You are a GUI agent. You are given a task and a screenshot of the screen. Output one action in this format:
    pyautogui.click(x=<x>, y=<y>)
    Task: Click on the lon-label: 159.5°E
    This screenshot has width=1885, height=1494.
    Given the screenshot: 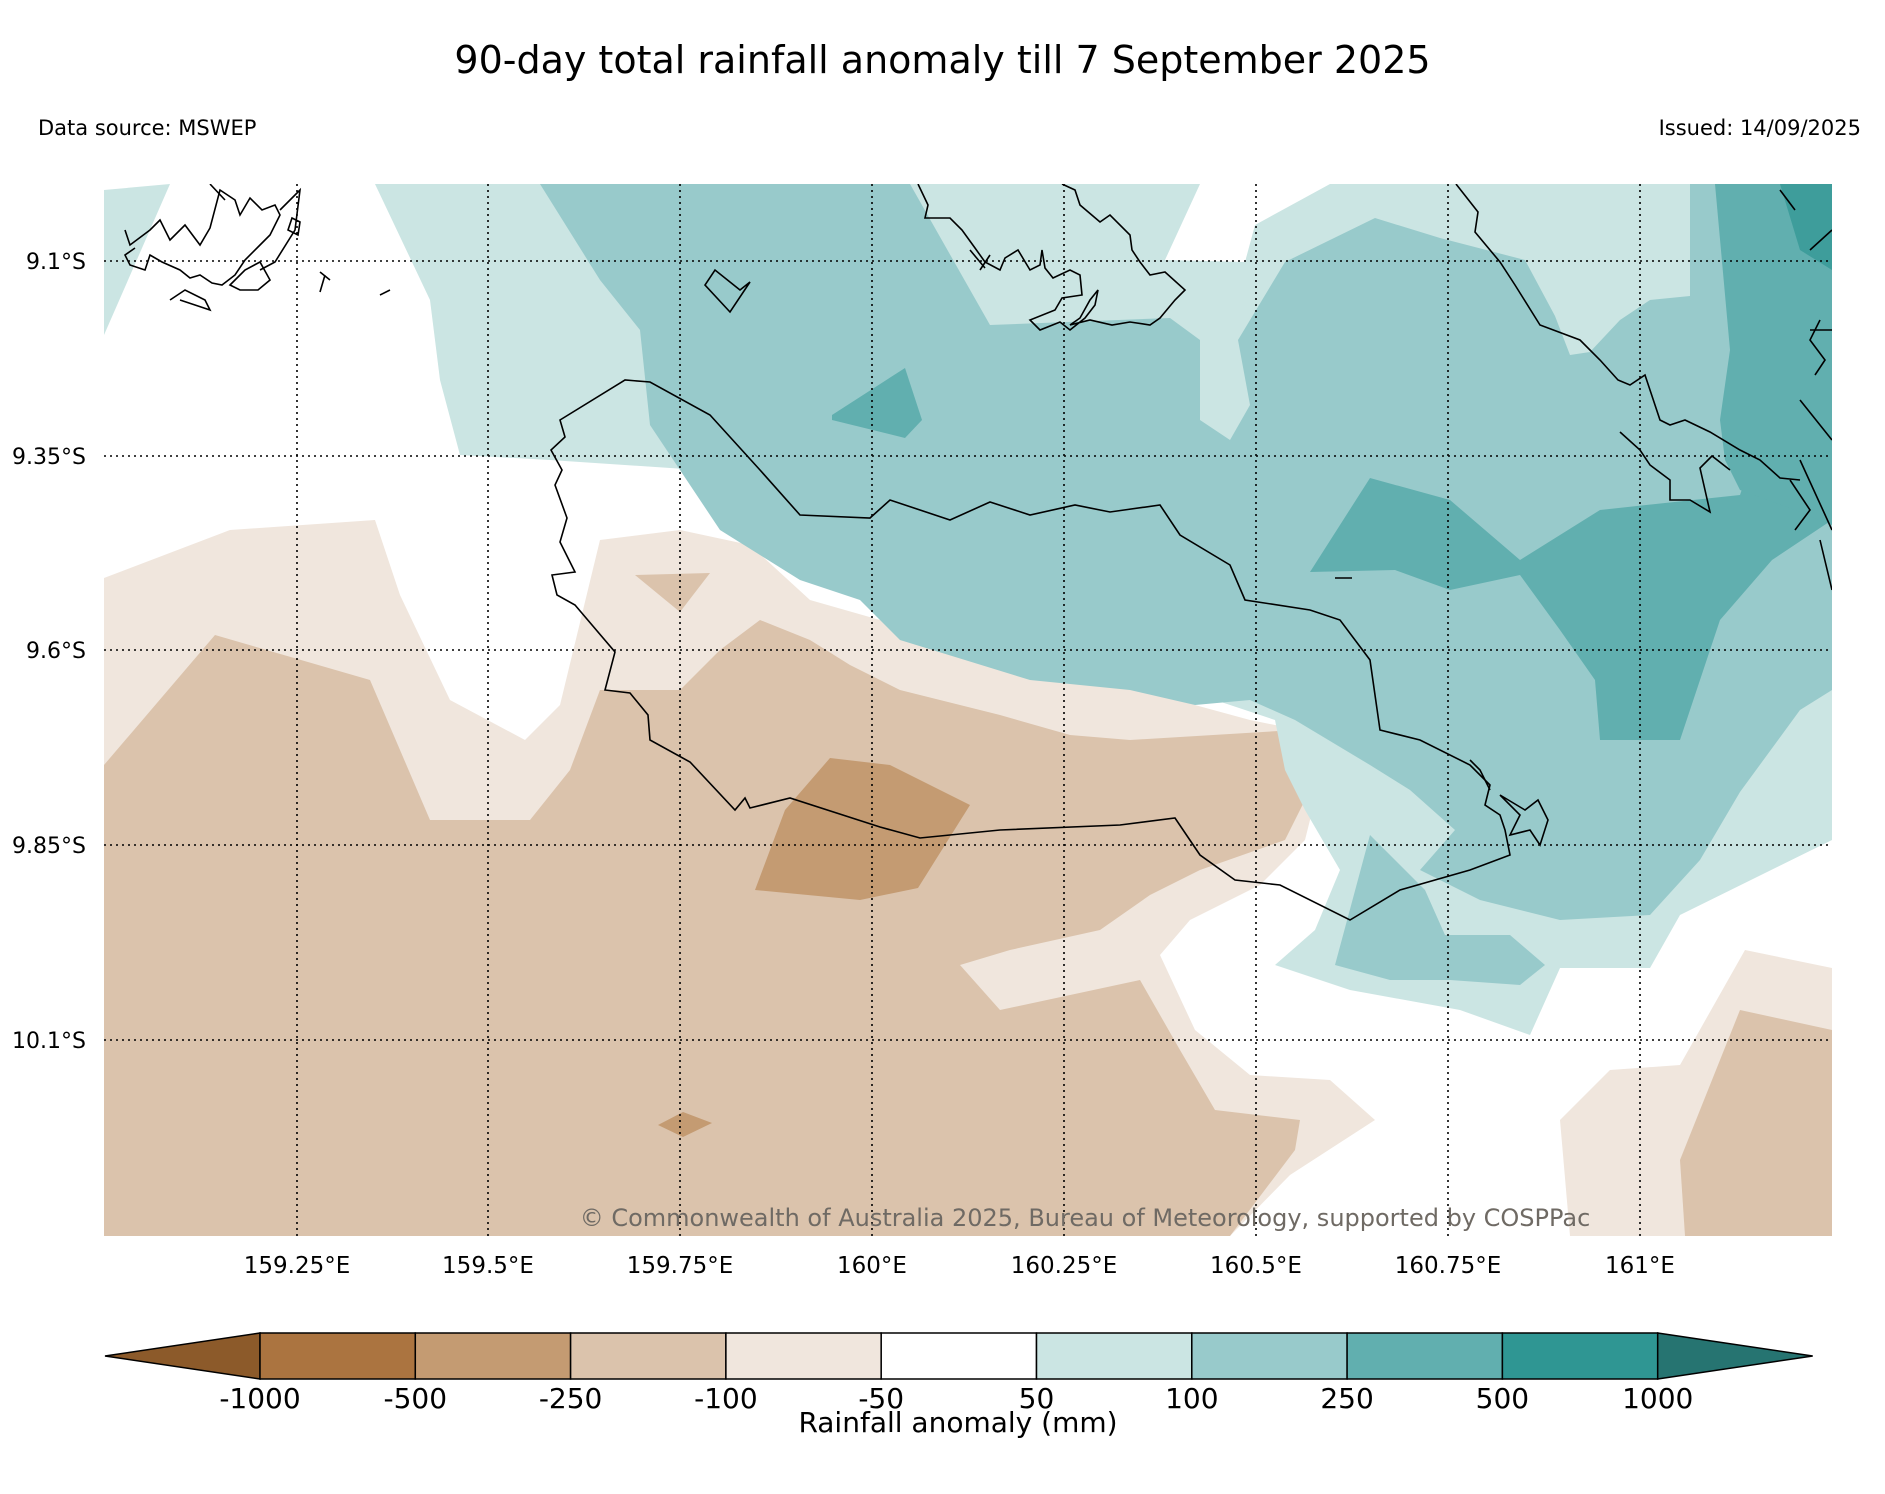 What is the action you would take?
    pyautogui.click(x=488, y=1266)
    